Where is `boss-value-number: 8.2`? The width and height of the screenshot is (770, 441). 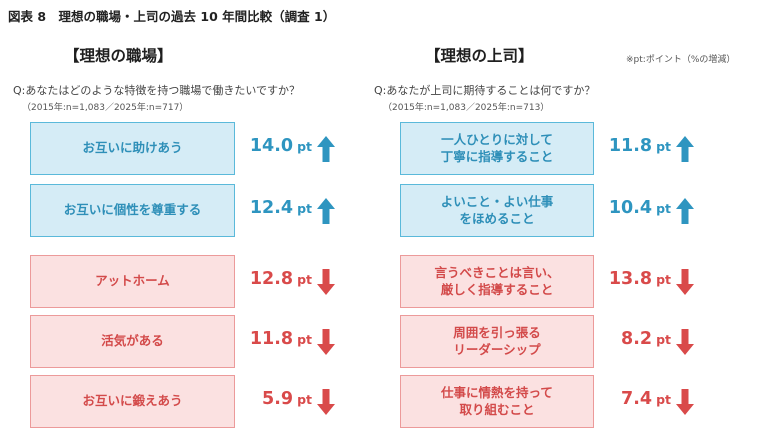
boss-value-number: 8.2 is located at coordinates (637, 339).